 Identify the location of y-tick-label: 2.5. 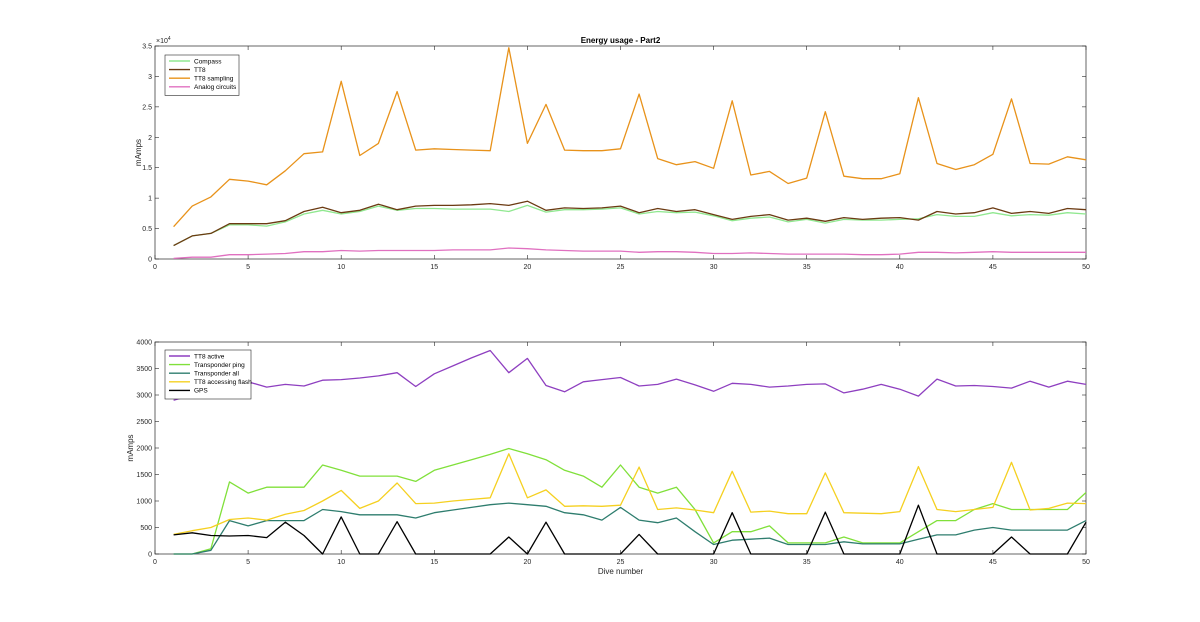
(147, 107).